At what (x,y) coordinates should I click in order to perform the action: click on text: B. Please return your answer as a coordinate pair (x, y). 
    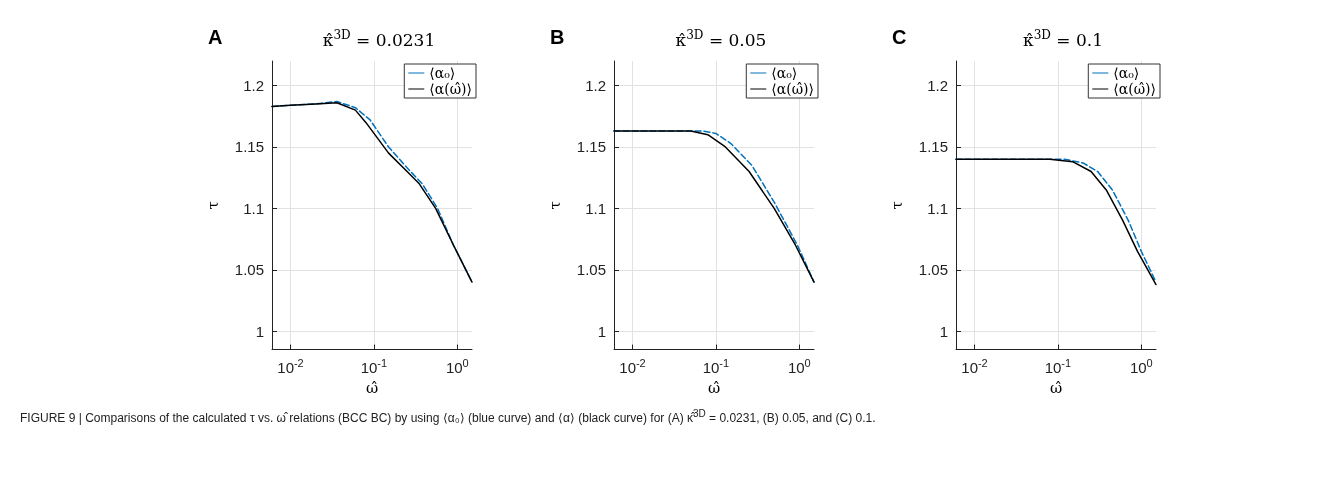
    Looking at the image, I should click on (557, 37).